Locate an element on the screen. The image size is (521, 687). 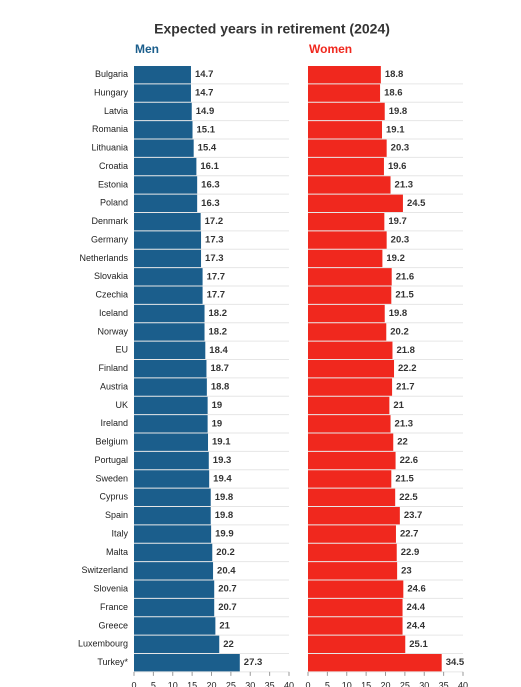
y-tick-label: Luxembourg is located at coordinates (103, 644).